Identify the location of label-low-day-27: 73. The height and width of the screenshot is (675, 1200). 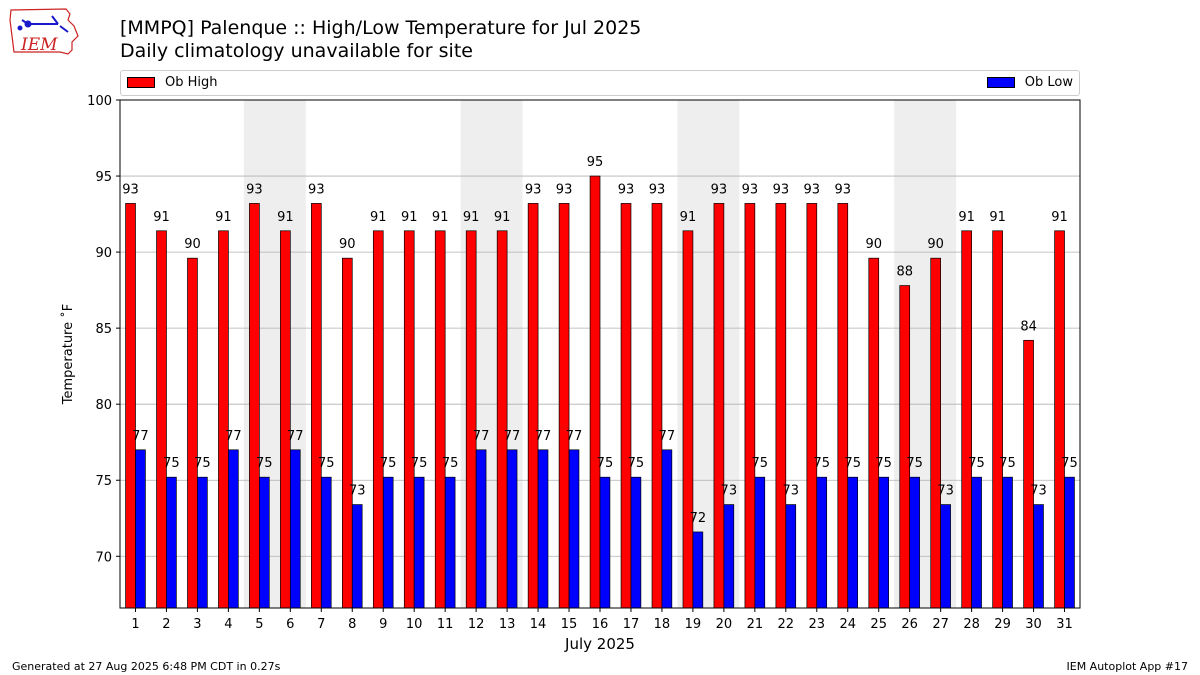
(945, 491).